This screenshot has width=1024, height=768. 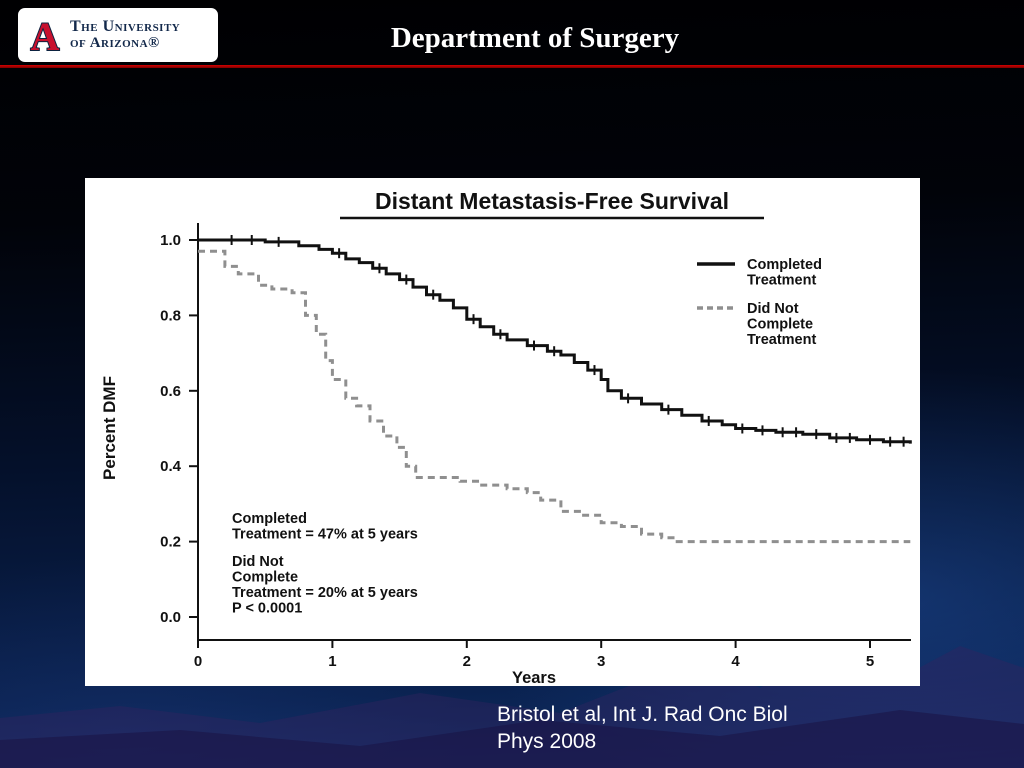 I want to click on logo-line1: The University, so click(x=125, y=26).